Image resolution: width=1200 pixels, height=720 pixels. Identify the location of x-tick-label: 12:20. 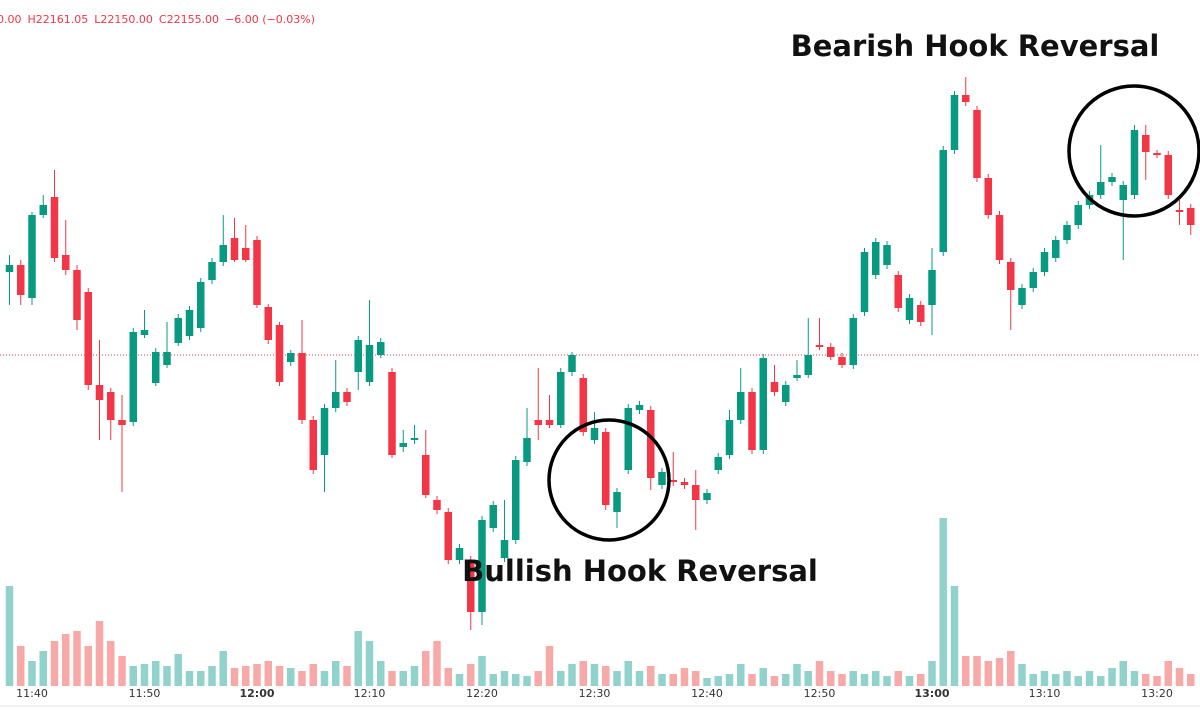
(482, 693).